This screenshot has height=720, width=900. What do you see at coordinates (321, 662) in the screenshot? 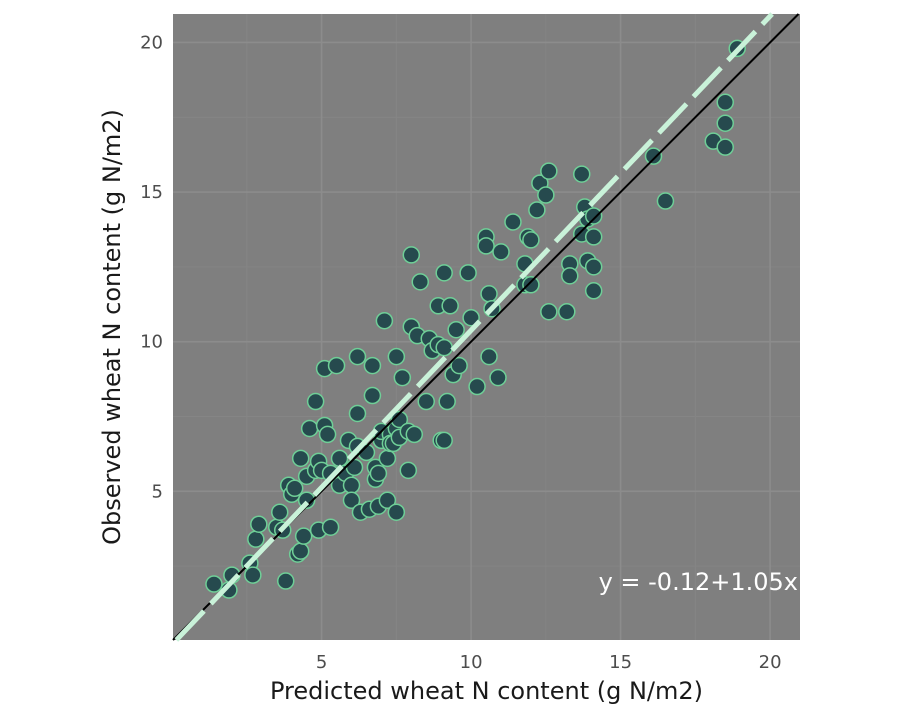
I see `x-tick-label: 5` at bounding box center [321, 662].